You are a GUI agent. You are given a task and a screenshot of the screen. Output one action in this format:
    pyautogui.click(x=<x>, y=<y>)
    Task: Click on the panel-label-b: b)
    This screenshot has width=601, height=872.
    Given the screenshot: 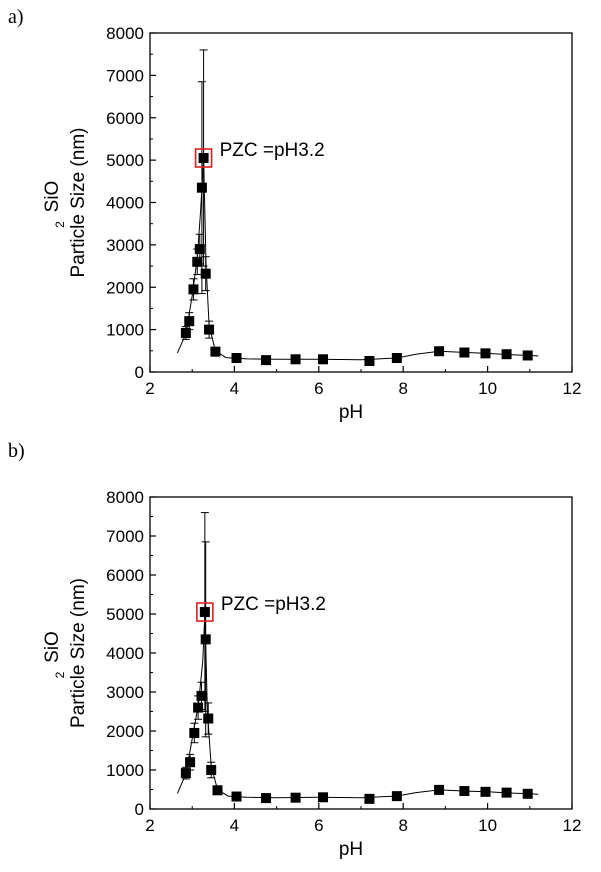 What is the action you would take?
    pyautogui.click(x=16, y=451)
    